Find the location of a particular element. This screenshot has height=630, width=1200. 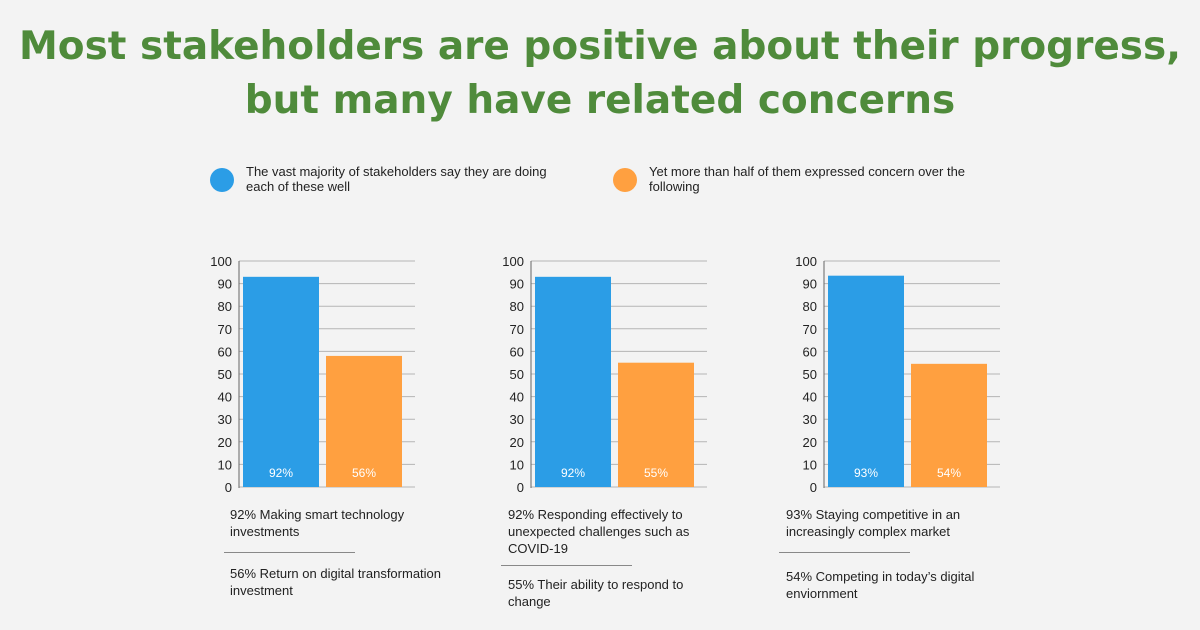

legend-concern-swatch is located at coordinates (625, 180).